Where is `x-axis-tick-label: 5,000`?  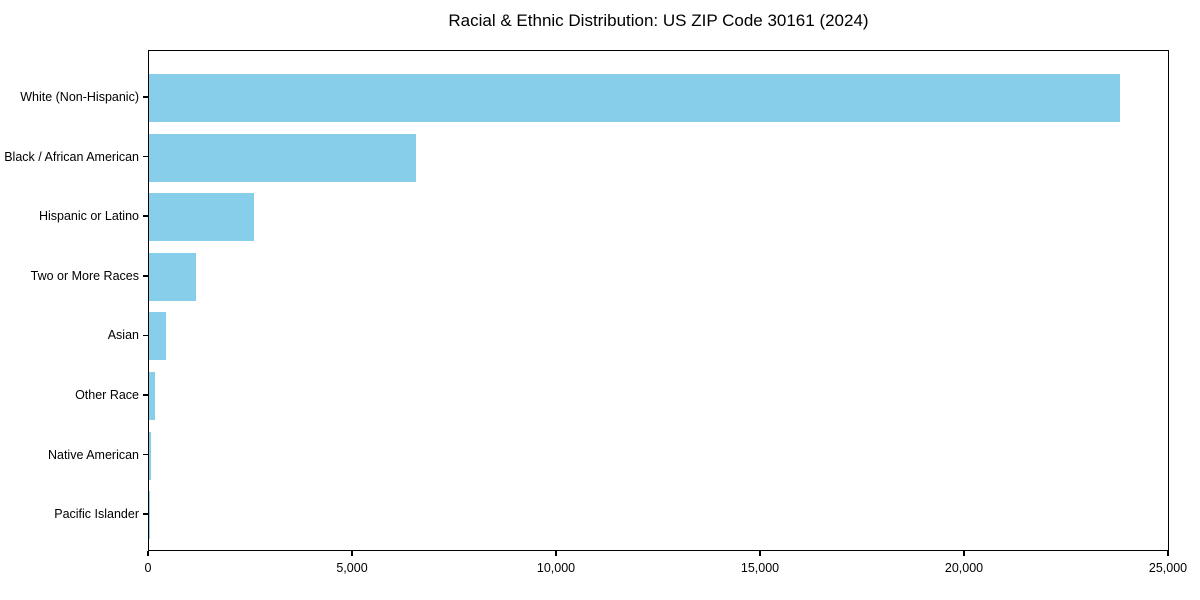 x-axis-tick-label: 5,000 is located at coordinates (352, 568).